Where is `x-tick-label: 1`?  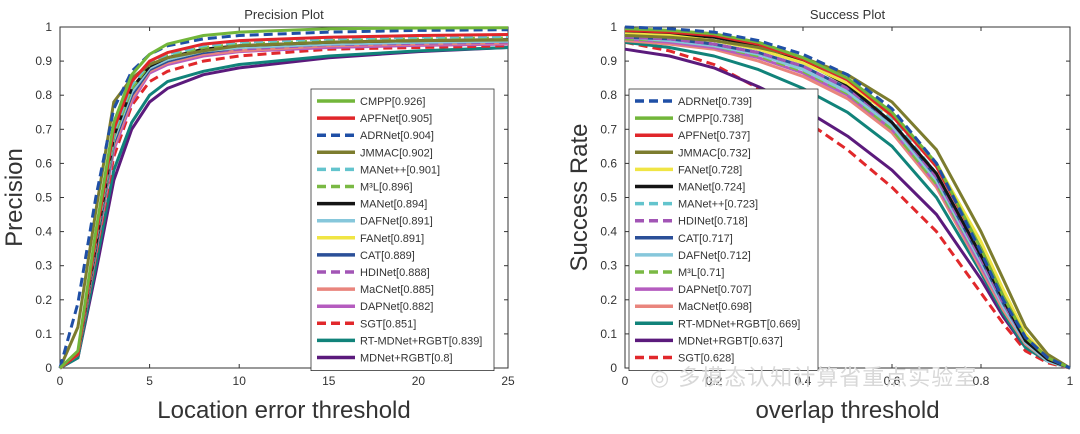 x-tick-label: 1 is located at coordinates (1070, 381).